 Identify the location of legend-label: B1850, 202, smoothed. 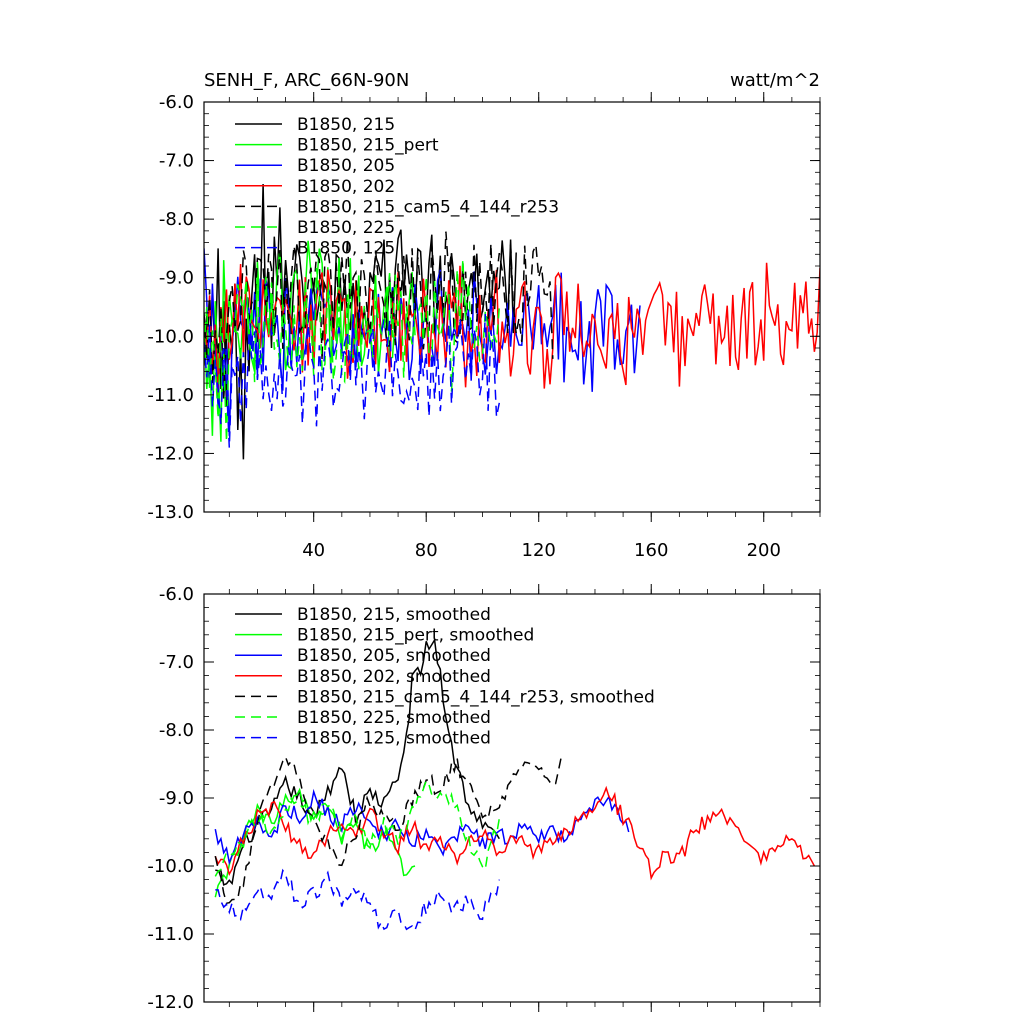
(394, 677).